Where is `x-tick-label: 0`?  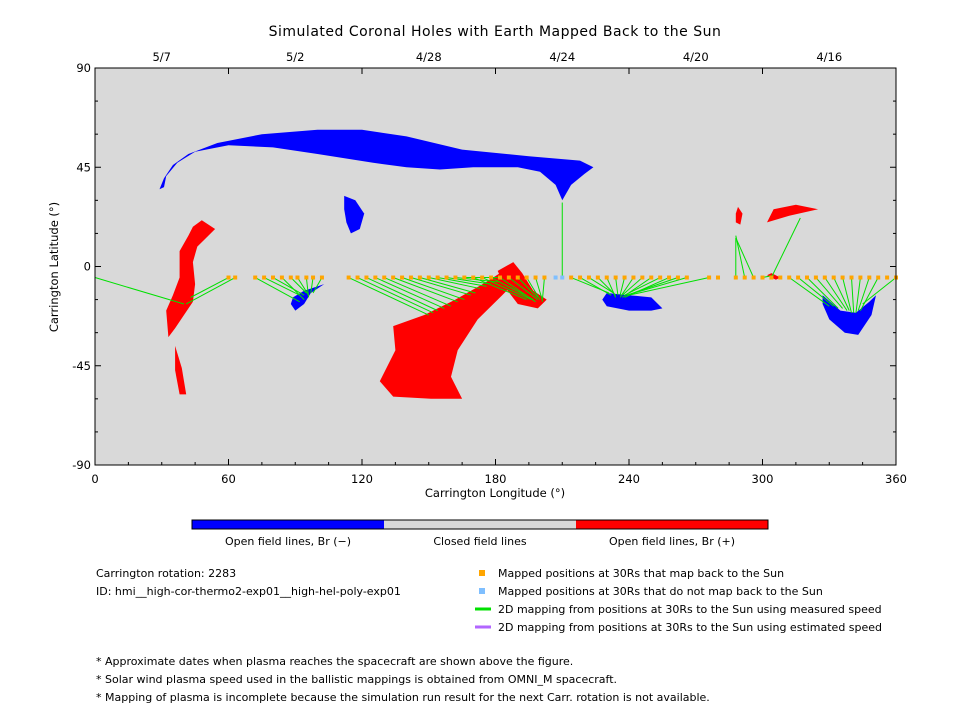
x-tick-label: 0 is located at coordinates (94, 479).